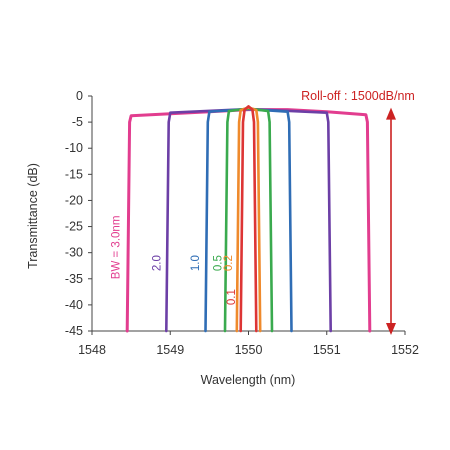 The width and height of the screenshot is (450, 450). What do you see at coordinates (218, 263) in the screenshot?
I see `series-label-bw-0-5: 0.5` at bounding box center [218, 263].